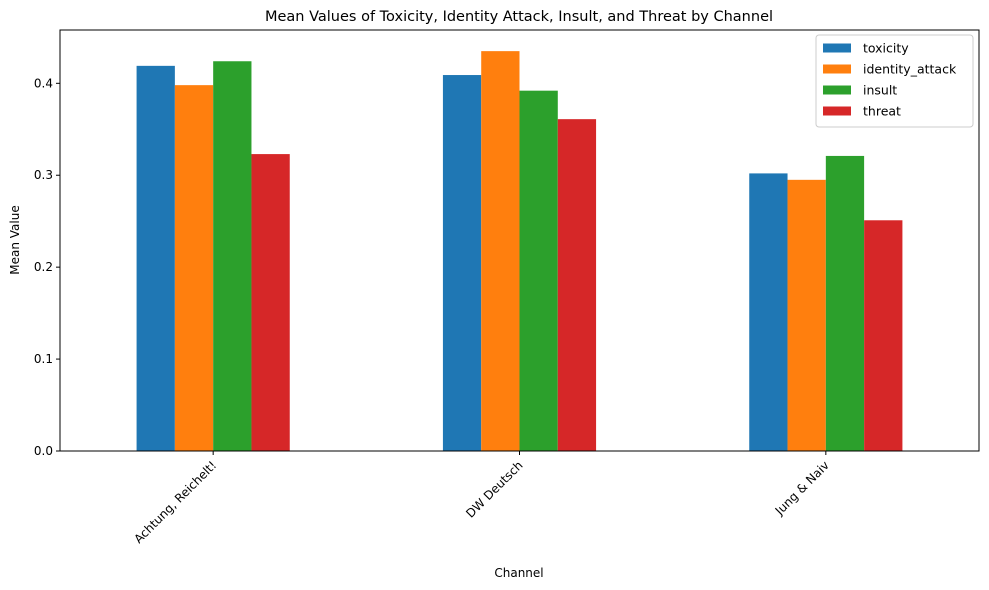 This screenshot has width=989, height=590. What do you see at coordinates (43, 267) in the screenshot?
I see `y-tick-label: 0.2` at bounding box center [43, 267].